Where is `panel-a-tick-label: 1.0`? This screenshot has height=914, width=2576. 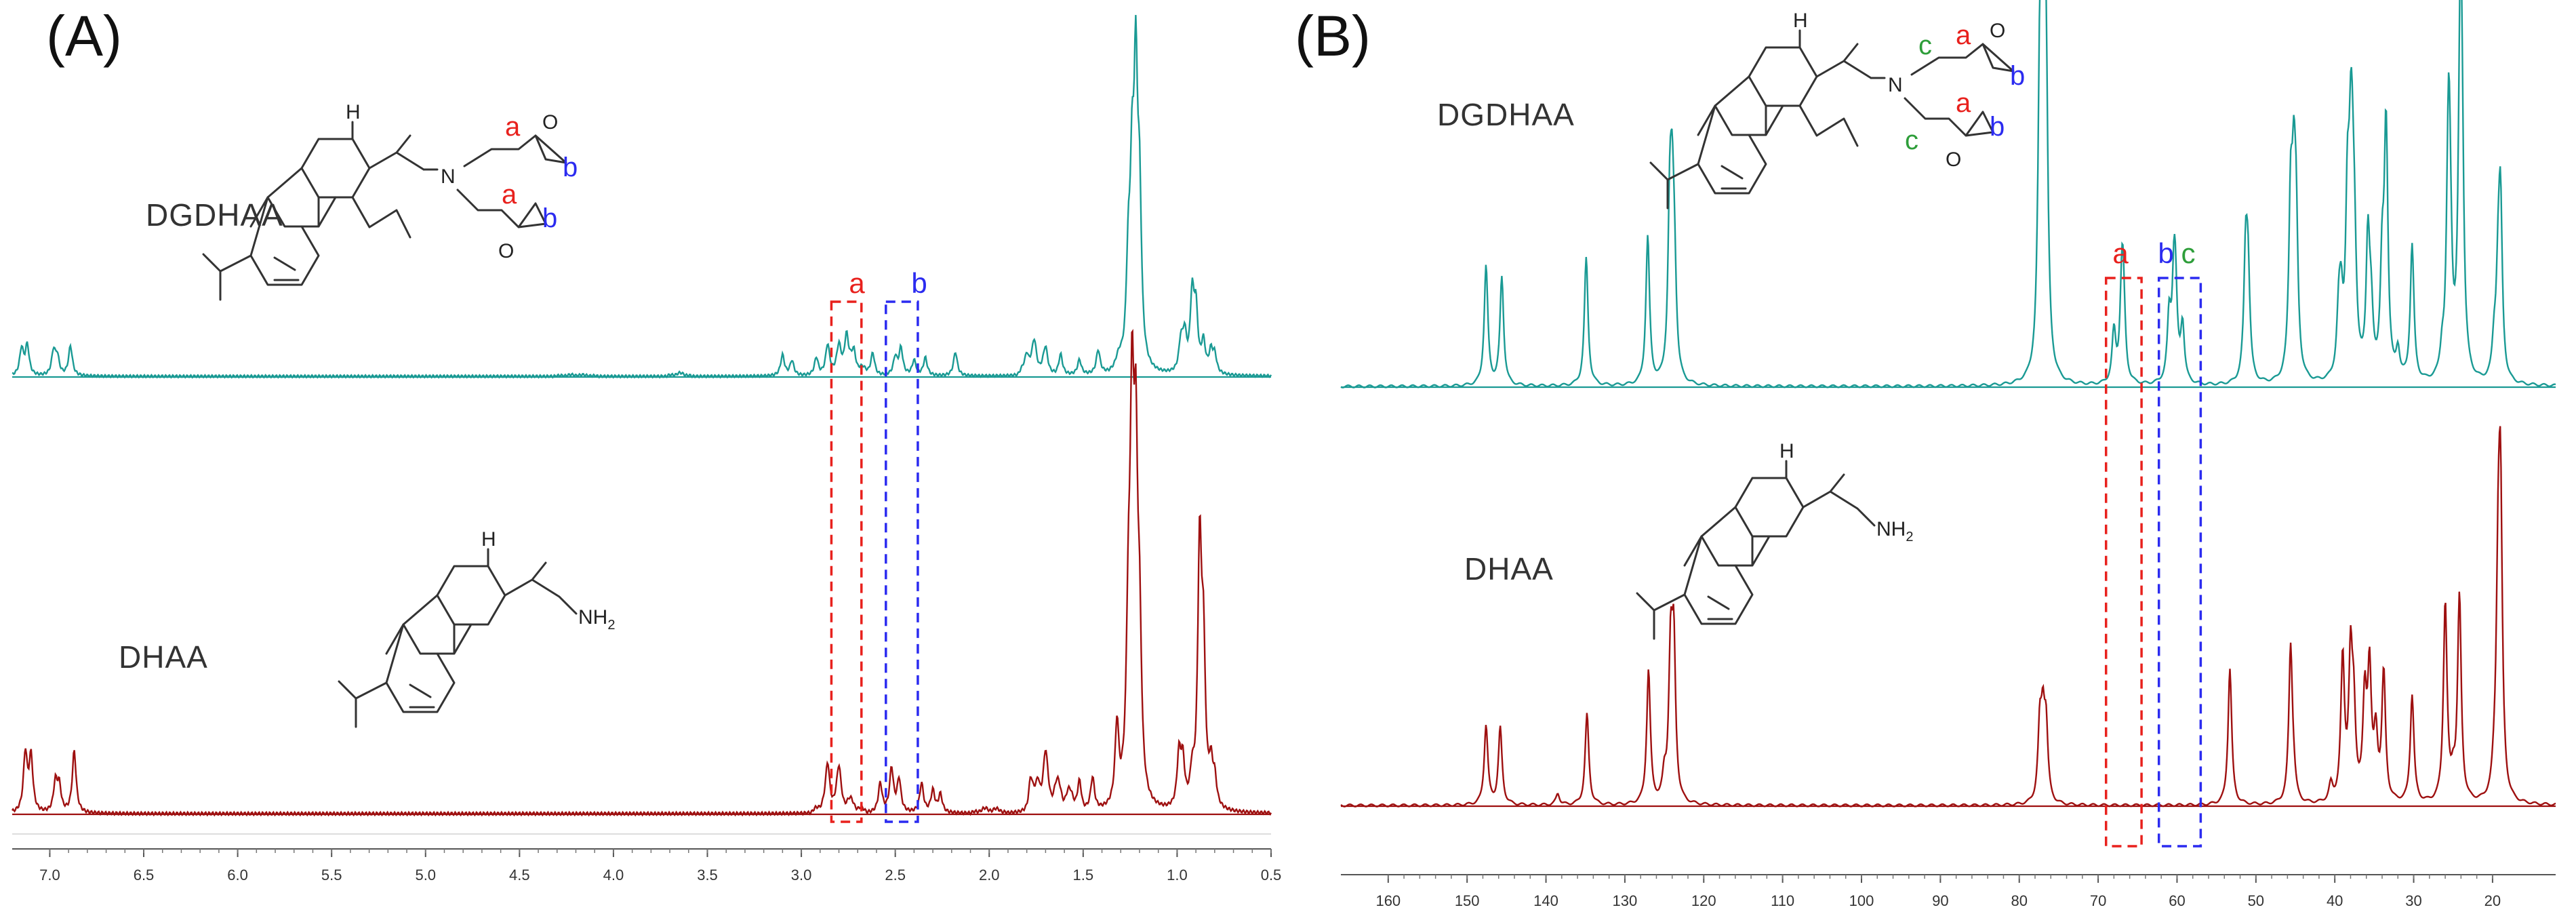
panel-a-tick-label: 1.0 is located at coordinates (1177, 875).